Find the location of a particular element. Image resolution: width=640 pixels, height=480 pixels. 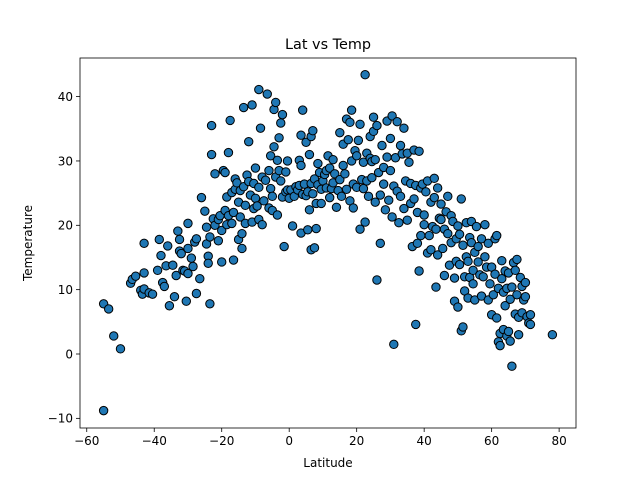

y-tick-label: 20 is located at coordinates (65, 226).